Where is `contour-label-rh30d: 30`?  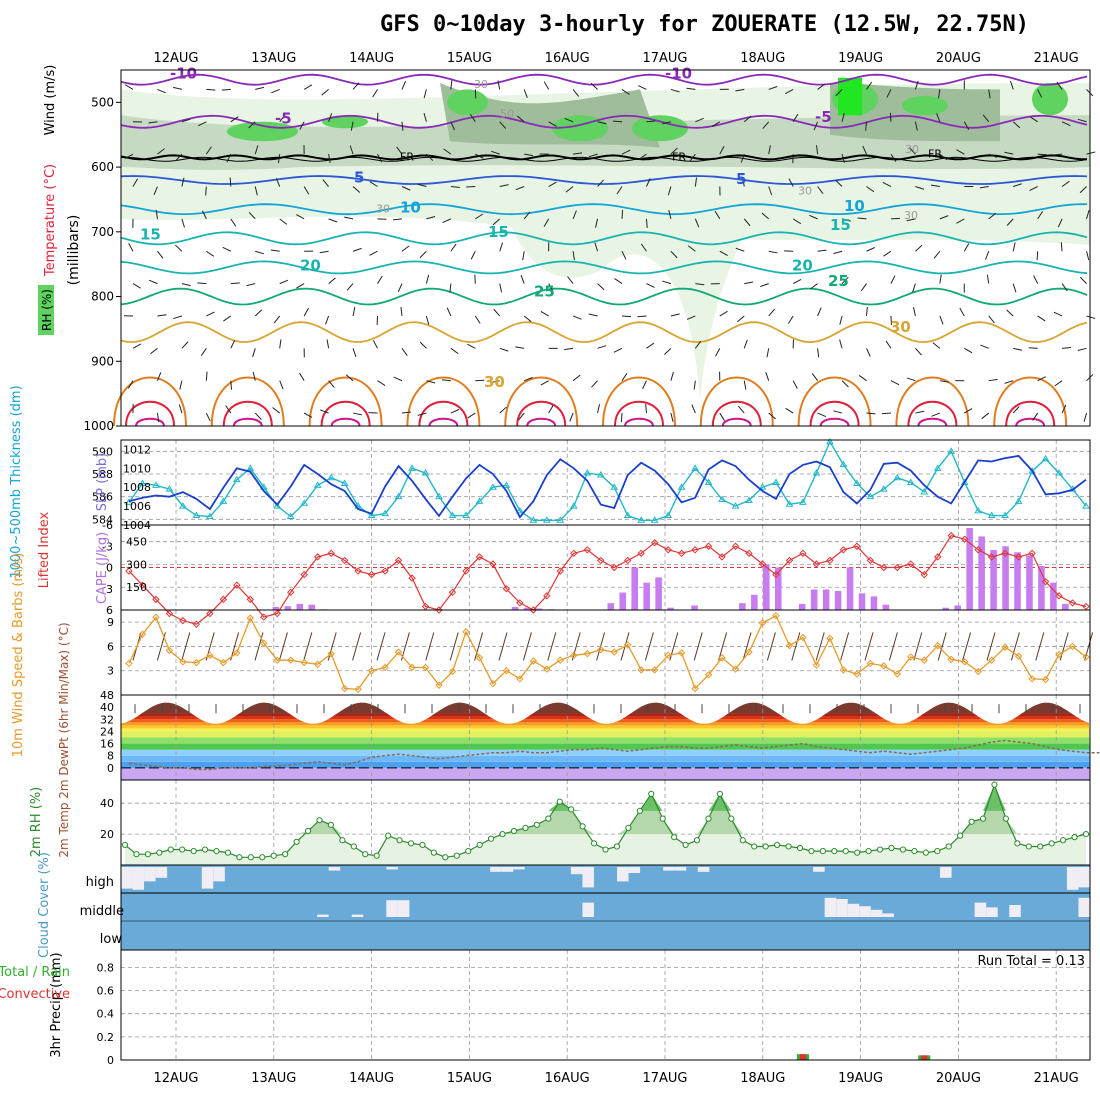
contour-label-rh30d: 30 is located at coordinates (912, 149).